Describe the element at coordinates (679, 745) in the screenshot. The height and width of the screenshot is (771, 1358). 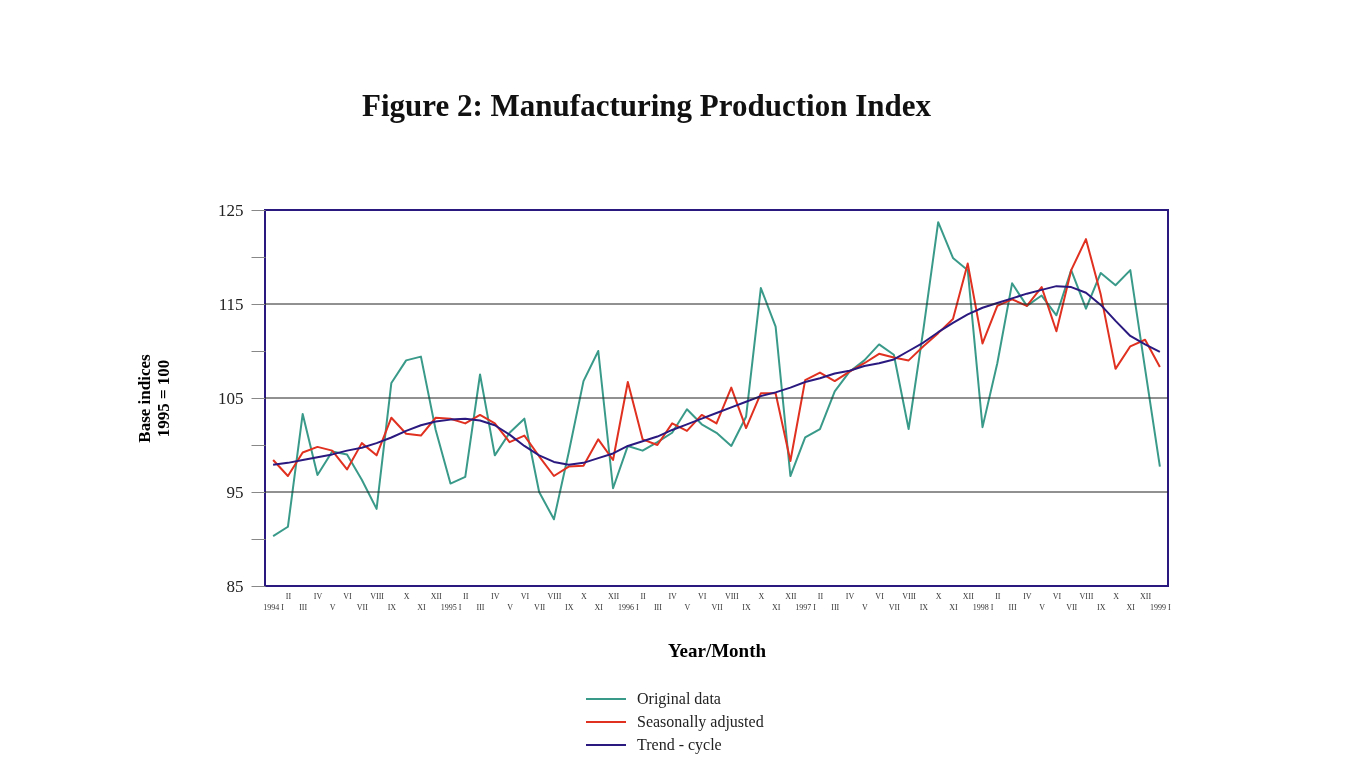
I see `legend-label: Trend - cycle` at that location.